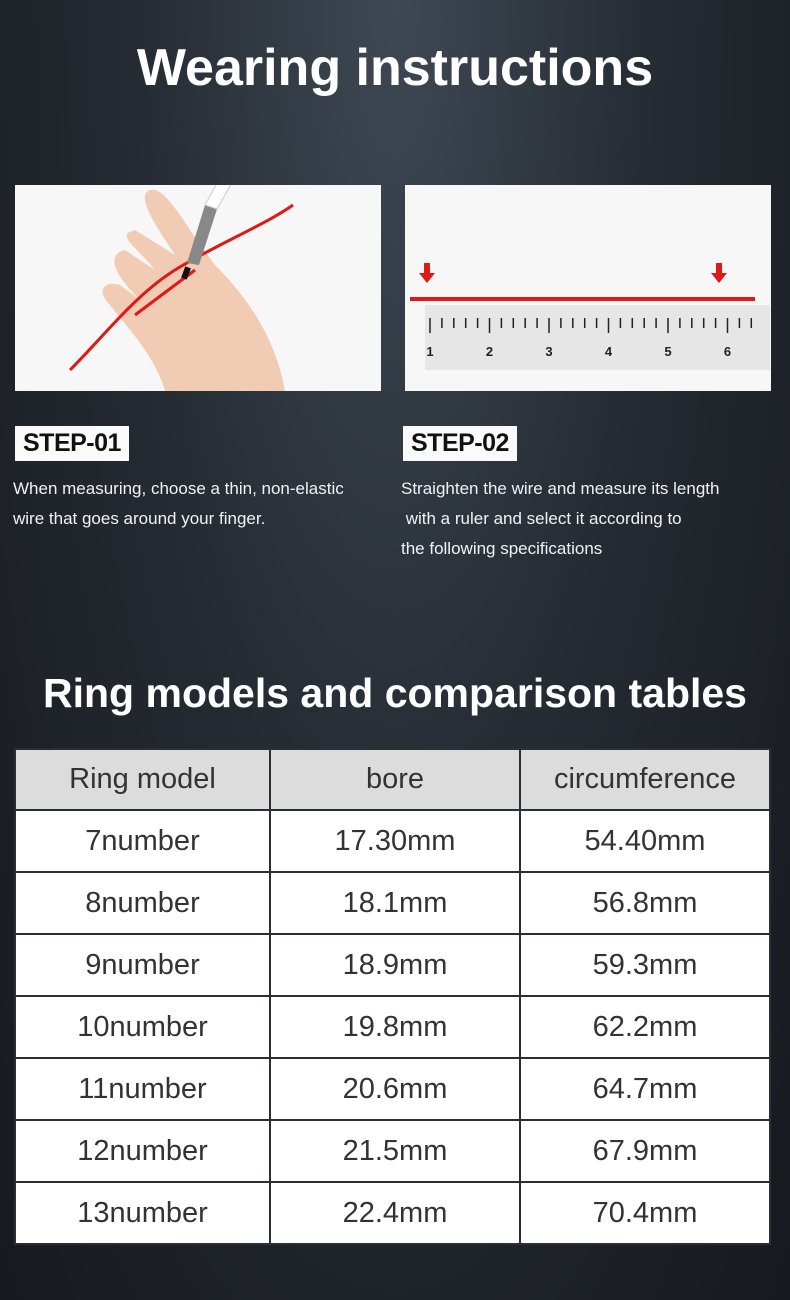  What do you see at coordinates (645, 841) in the screenshot?
I see `cell-circumference: 54.40mm` at bounding box center [645, 841].